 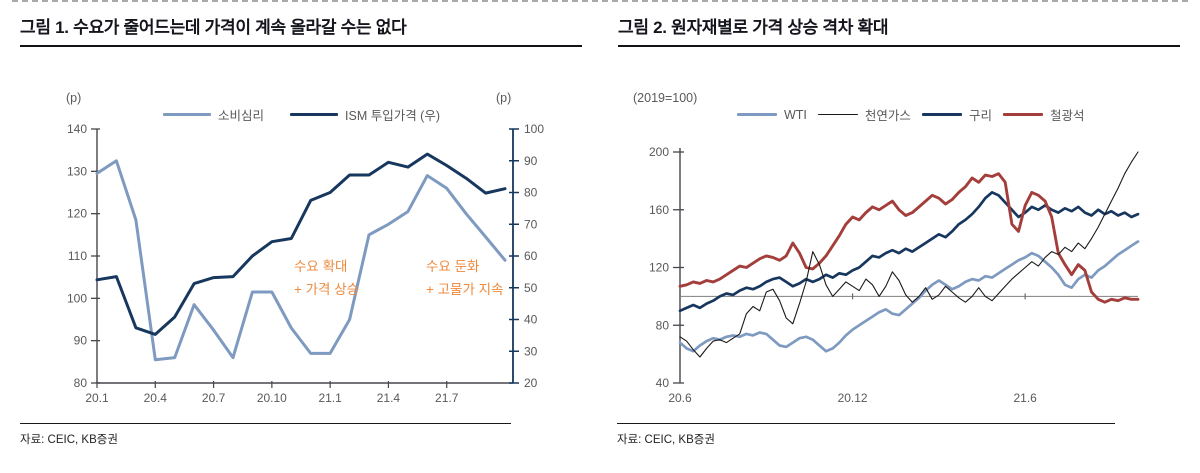 What do you see at coordinates (753, 27) in the screenshot?
I see `figure2-title: 그림 2. 원자재별로 가격 상승 격차 확대` at bounding box center [753, 27].